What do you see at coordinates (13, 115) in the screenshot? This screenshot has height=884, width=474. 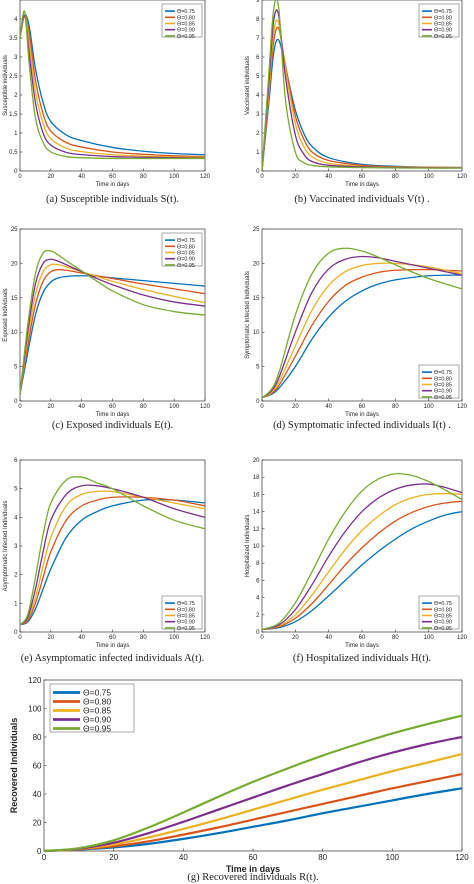 I see `y-tick-label: 1.5` at bounding box center [13, 115].